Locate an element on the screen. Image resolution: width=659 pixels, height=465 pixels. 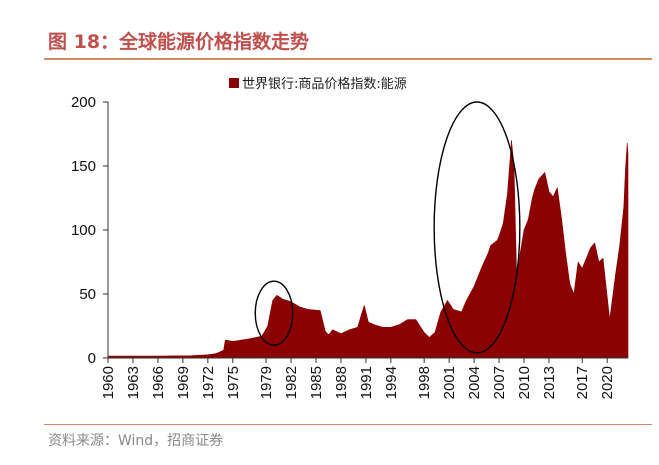
title-rule is located at coordinates (348, 59).